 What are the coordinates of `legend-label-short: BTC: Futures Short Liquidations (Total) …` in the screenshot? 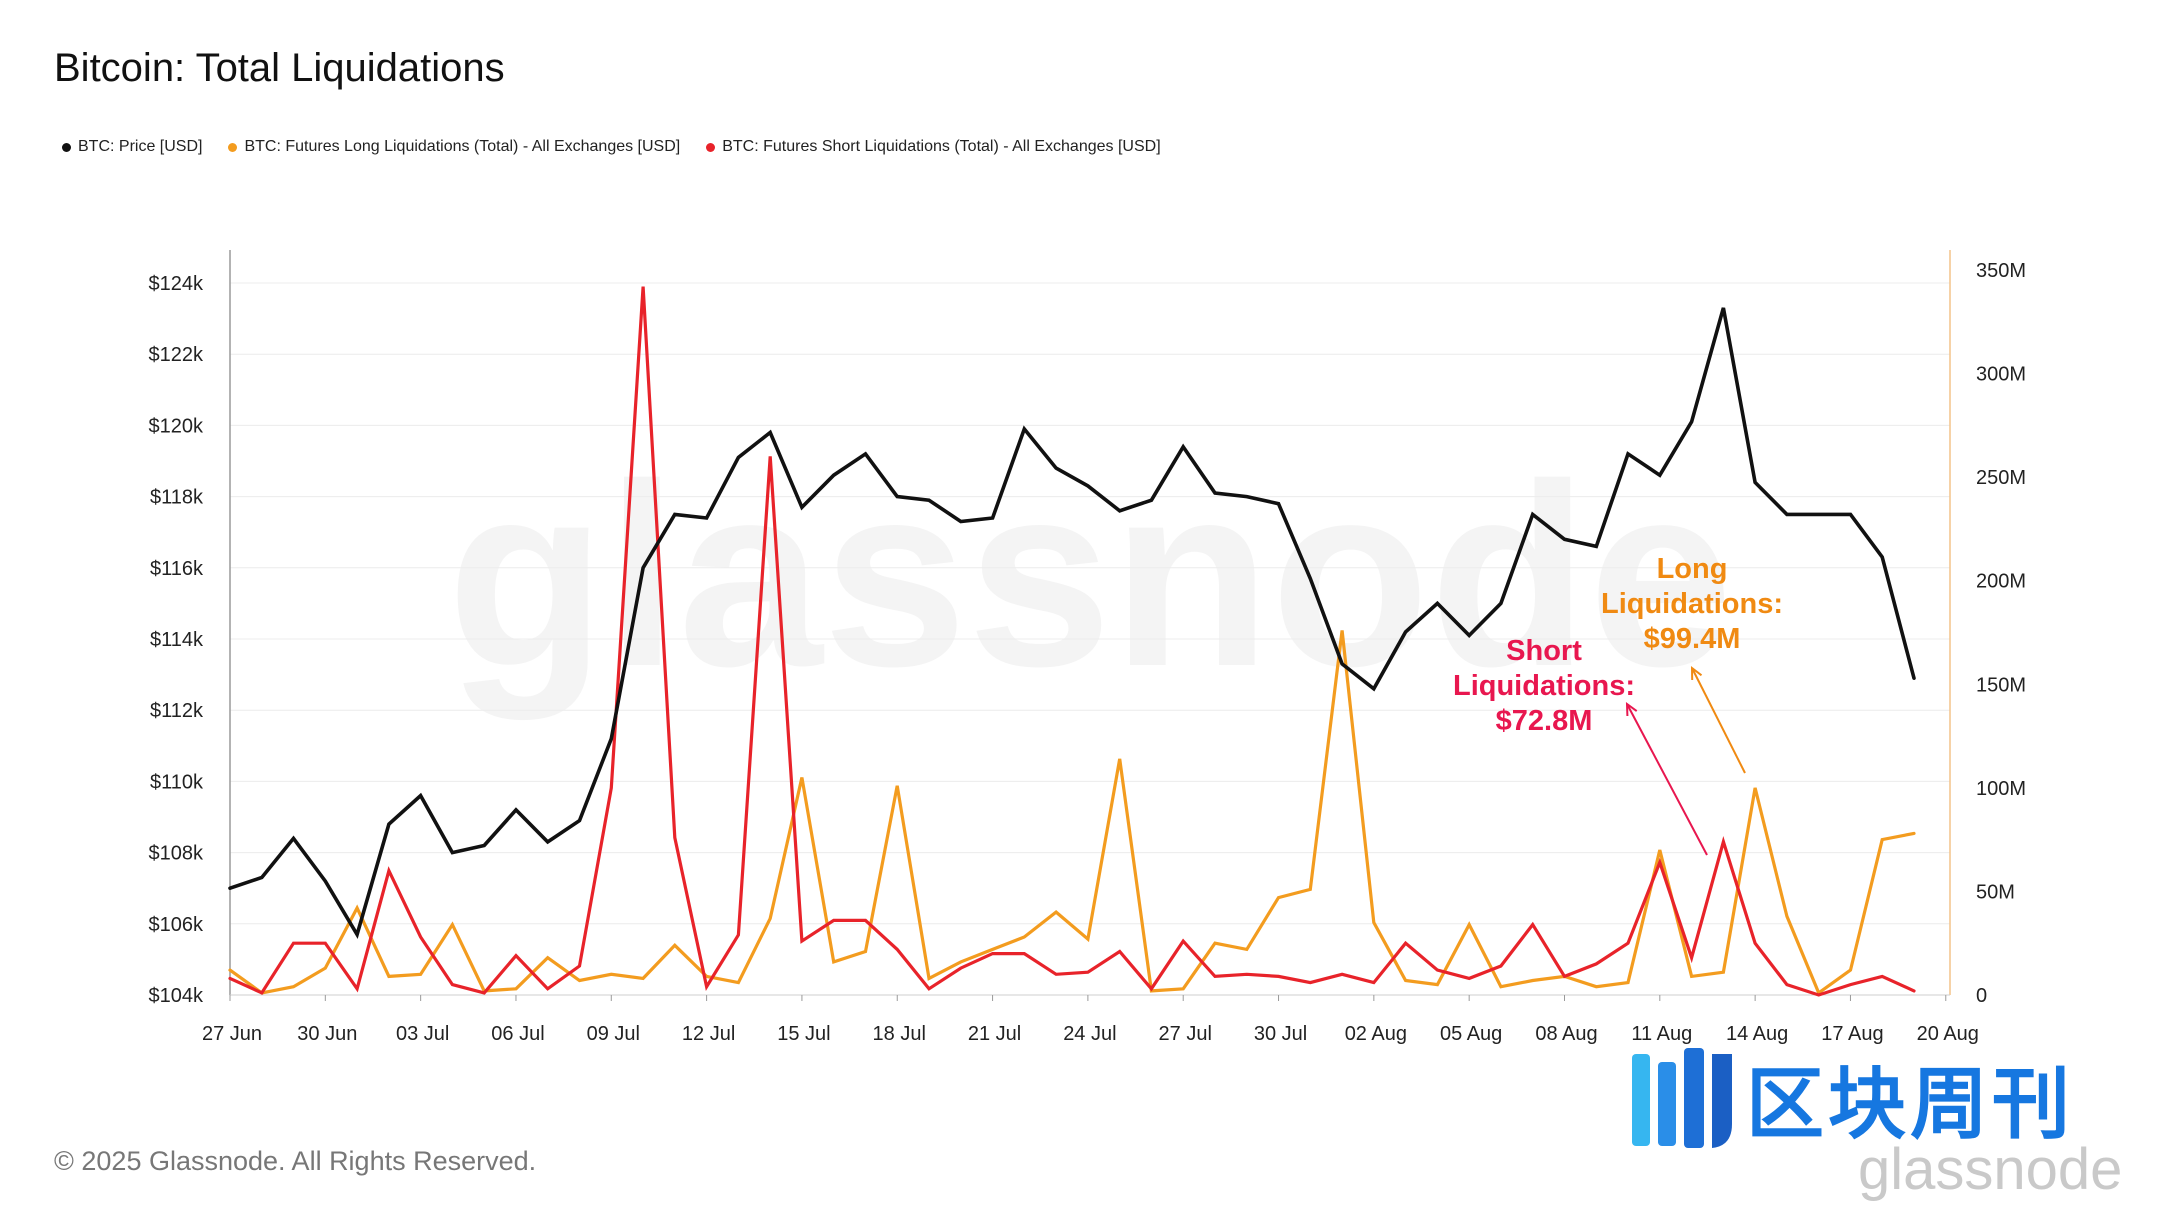 It's located at (941, 146).